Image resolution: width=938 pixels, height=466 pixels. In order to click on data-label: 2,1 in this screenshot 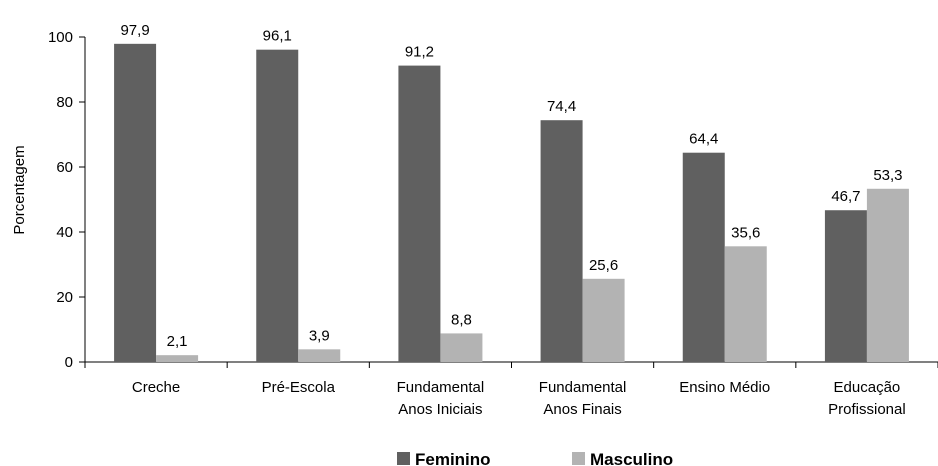, I will do `click(177, 341)`.